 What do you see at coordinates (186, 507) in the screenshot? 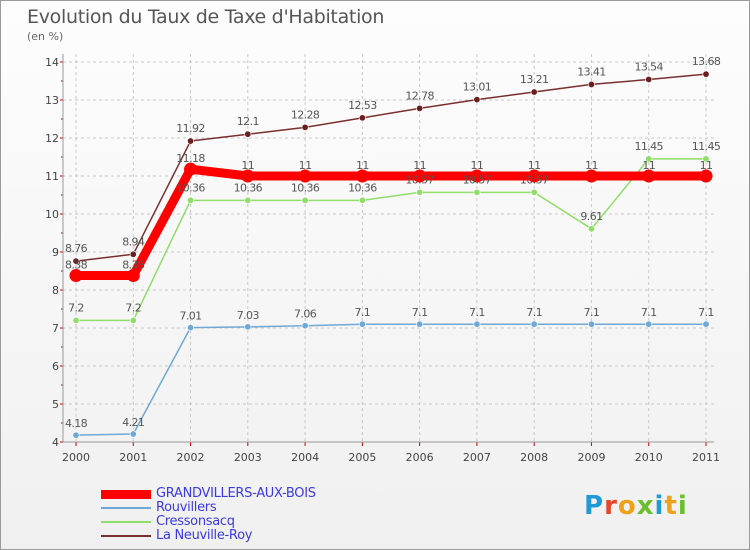
I see `legend-label: Rouvillers` at bounding box center [186, 507].